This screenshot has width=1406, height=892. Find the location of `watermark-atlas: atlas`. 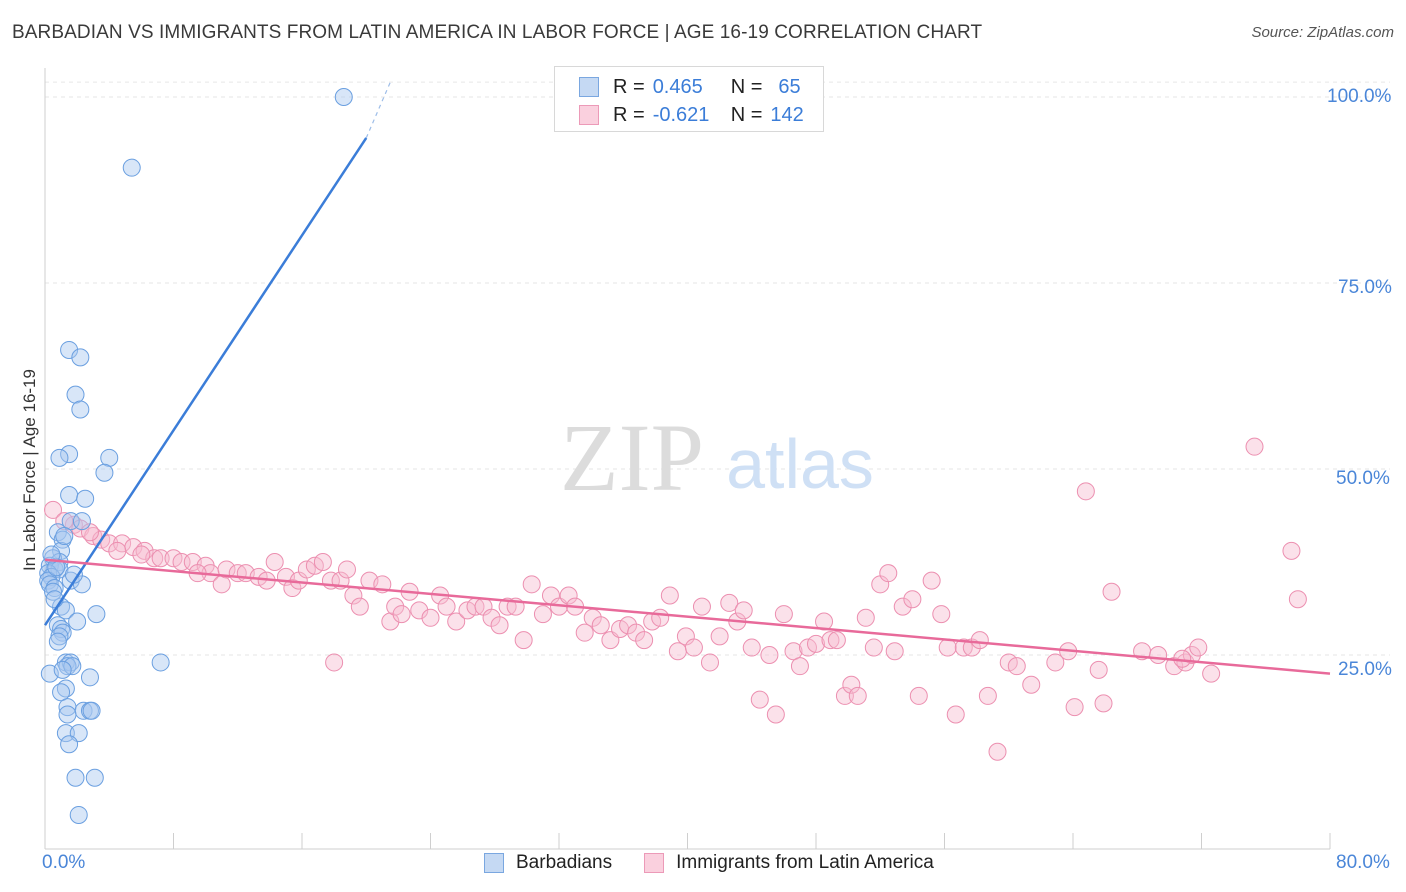

watermark-atlas: atlas is located at coordinates (800, 464).